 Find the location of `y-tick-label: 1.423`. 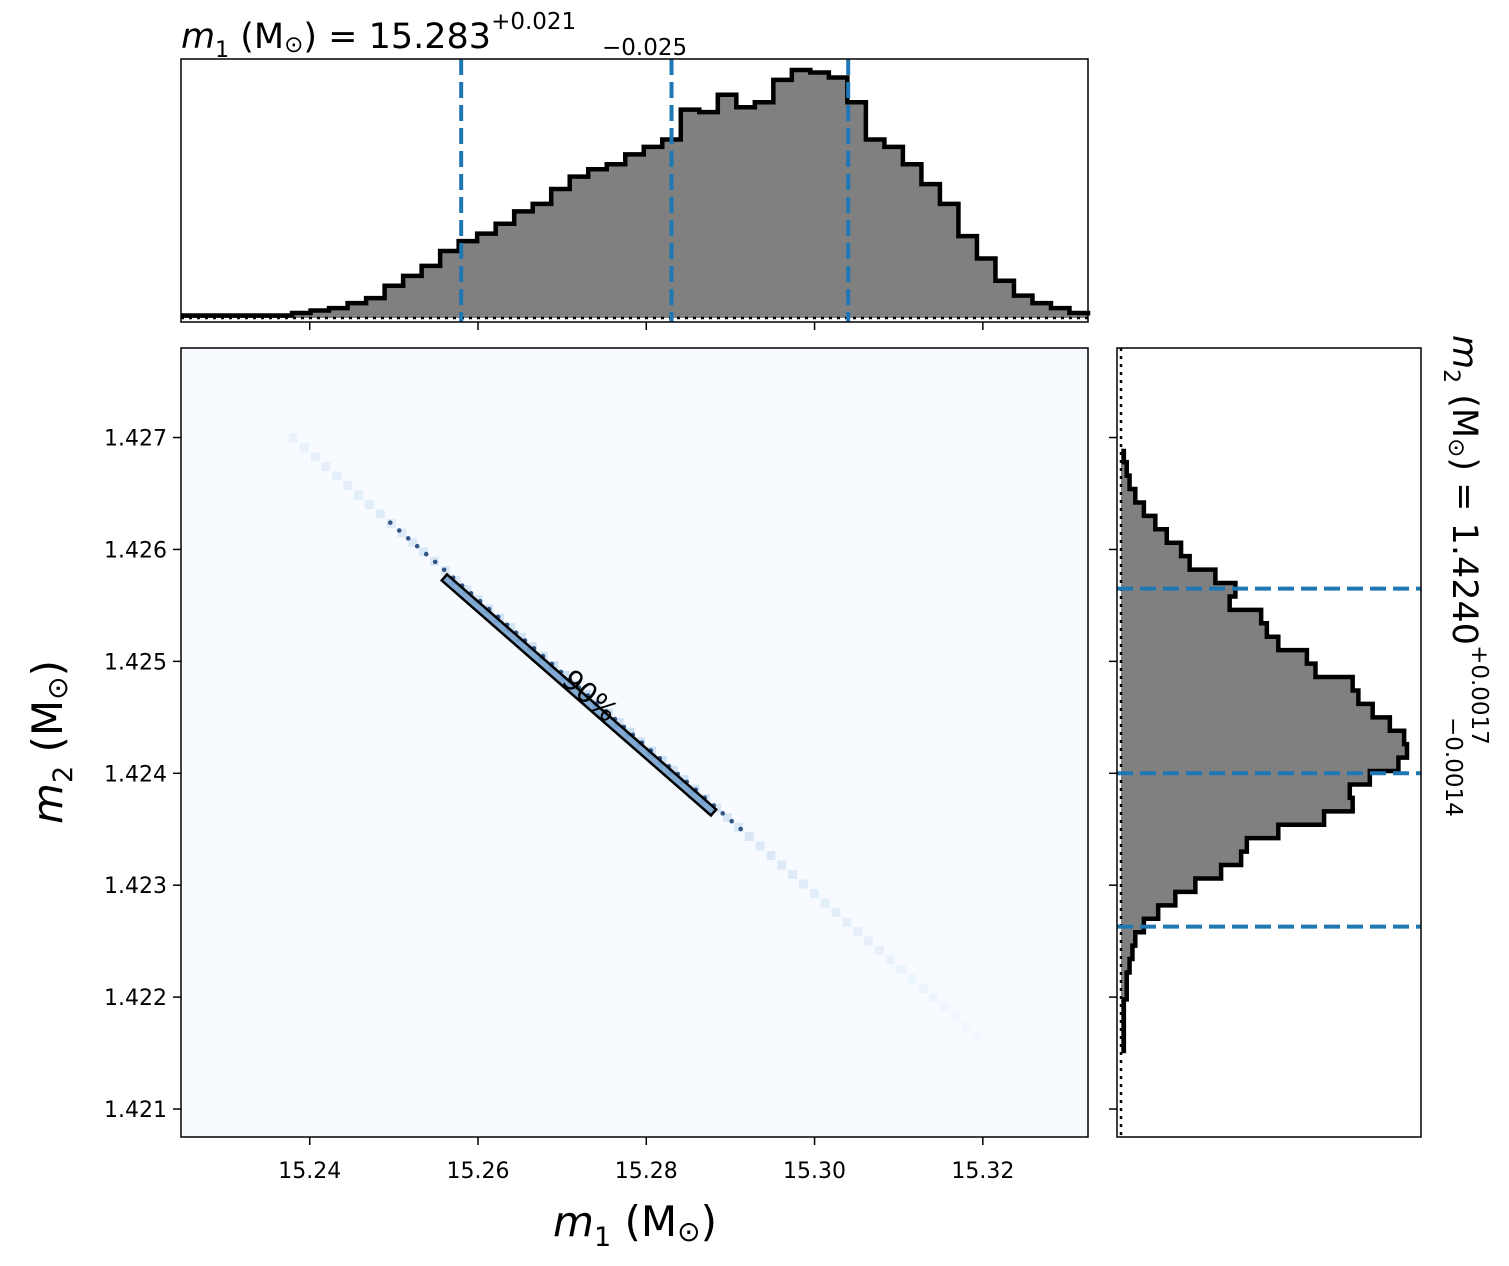

y-tick-label: 1.423 is located at coordinates (135, 886).